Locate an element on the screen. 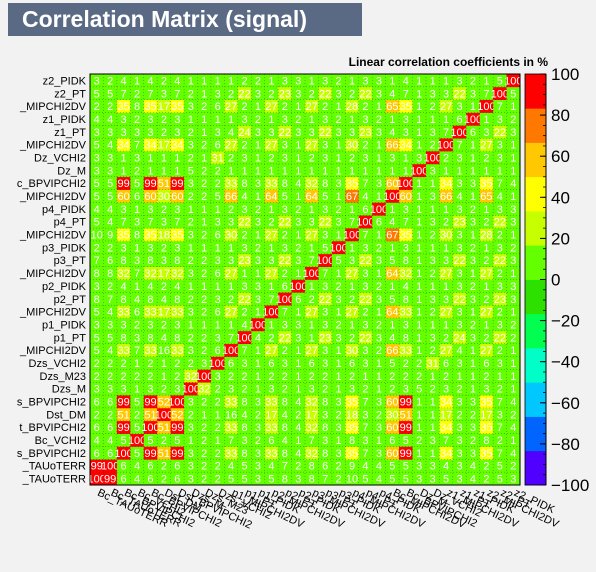 This screenshot has width=596, height=572. cell-value: 30 is located at coordinates (164, 197).